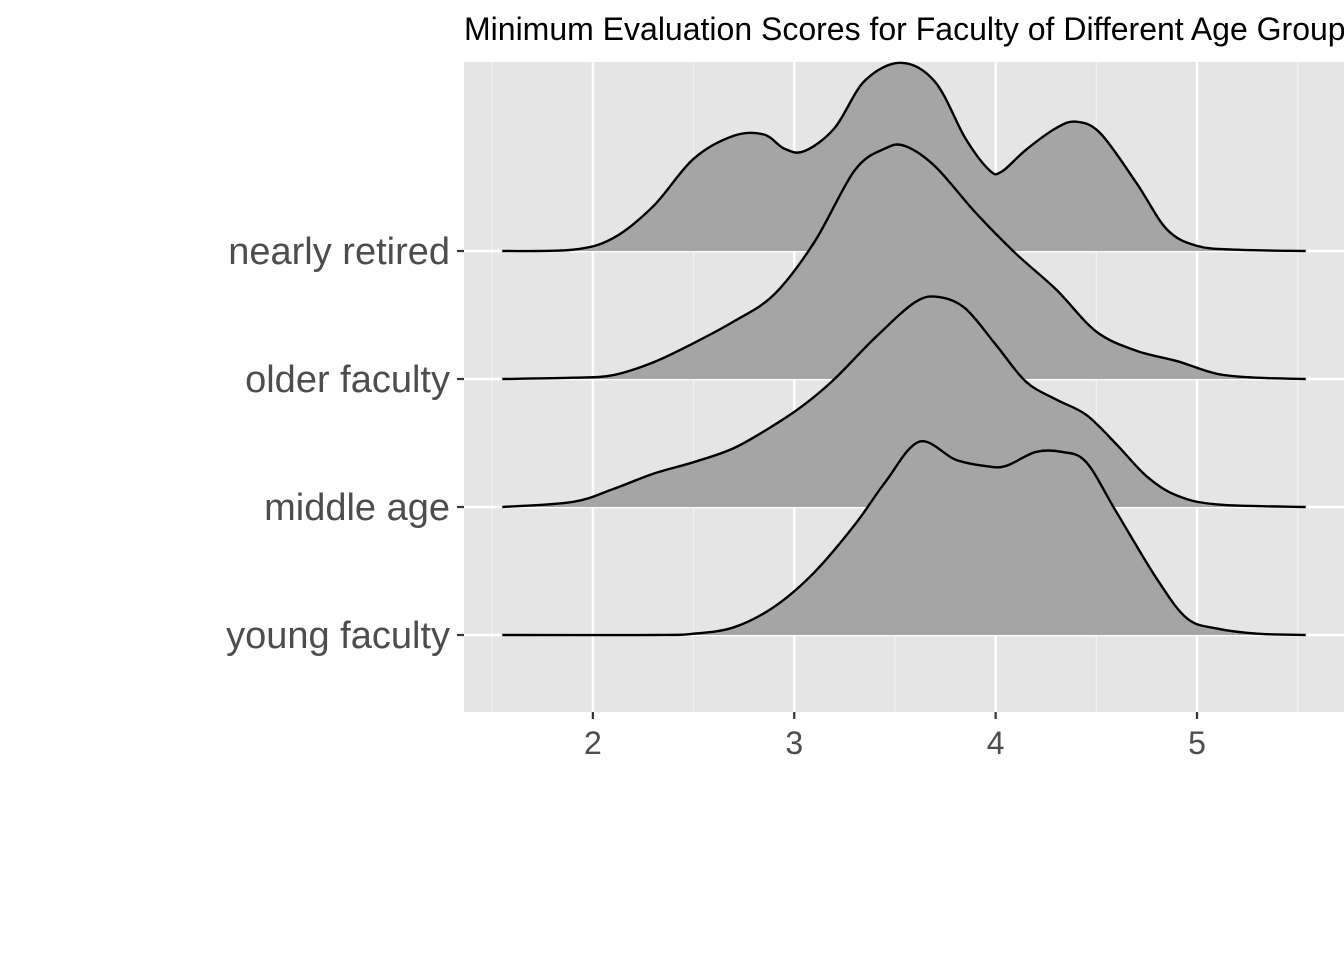 Image resolution: width=1344 pixels, height=960 pixels. Describe the element at coordinates (996, 743) in the screenshot. I see `x-tick-label: 4` at that location.